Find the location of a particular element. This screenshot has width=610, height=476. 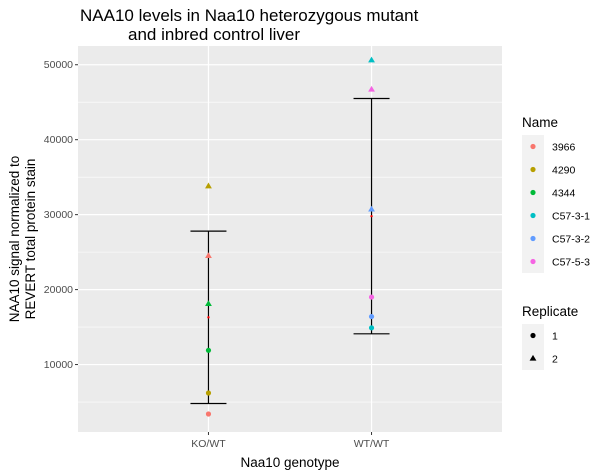

y-axis-label-line-2: REVERT total protein stain is located at coordinates (30, 239).